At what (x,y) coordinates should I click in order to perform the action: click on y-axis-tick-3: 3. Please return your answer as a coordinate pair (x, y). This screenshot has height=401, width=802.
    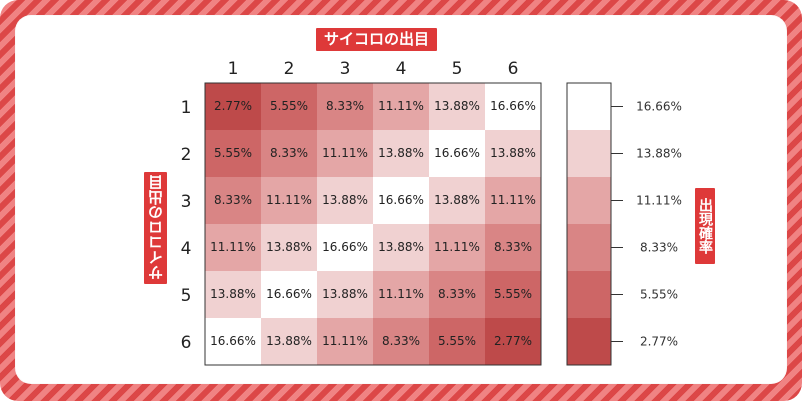
    Looking at the image, I should click on (186, 202).